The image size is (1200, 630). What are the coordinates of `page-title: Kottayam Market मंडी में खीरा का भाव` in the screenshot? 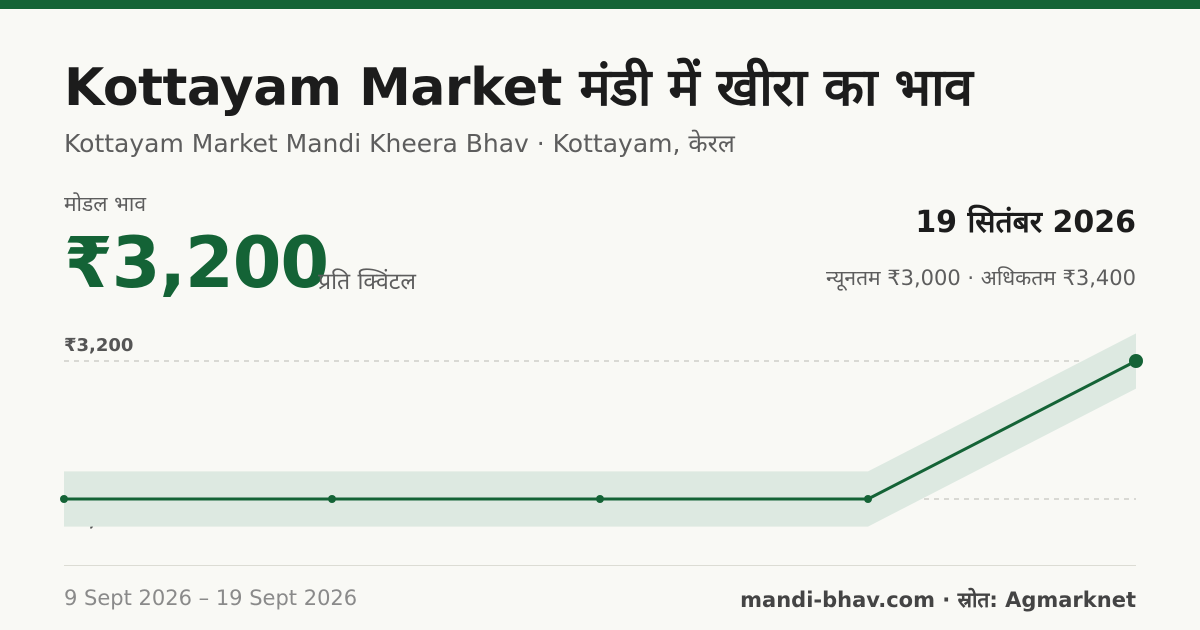 It's located at (518, 88).